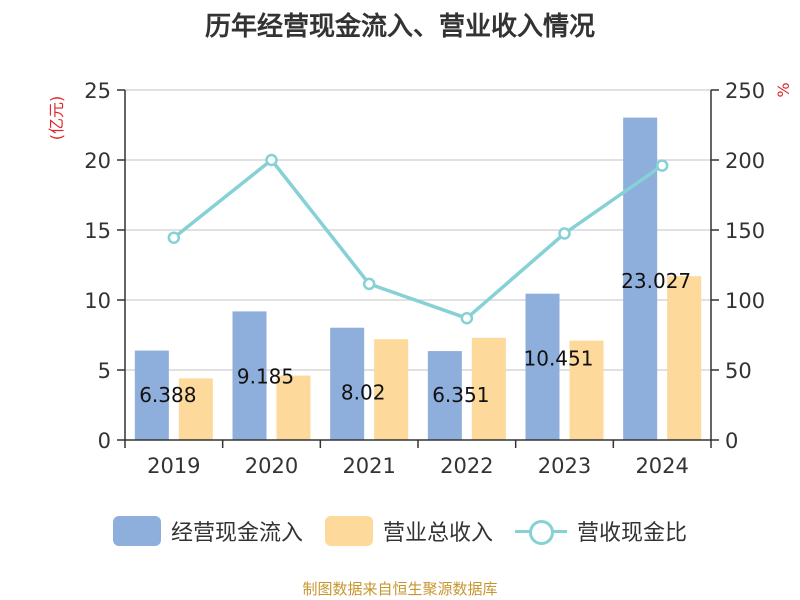 The width and height of the screenshot is (800, 600). I want to click on bar-revenue-2022, so click(488, 388).